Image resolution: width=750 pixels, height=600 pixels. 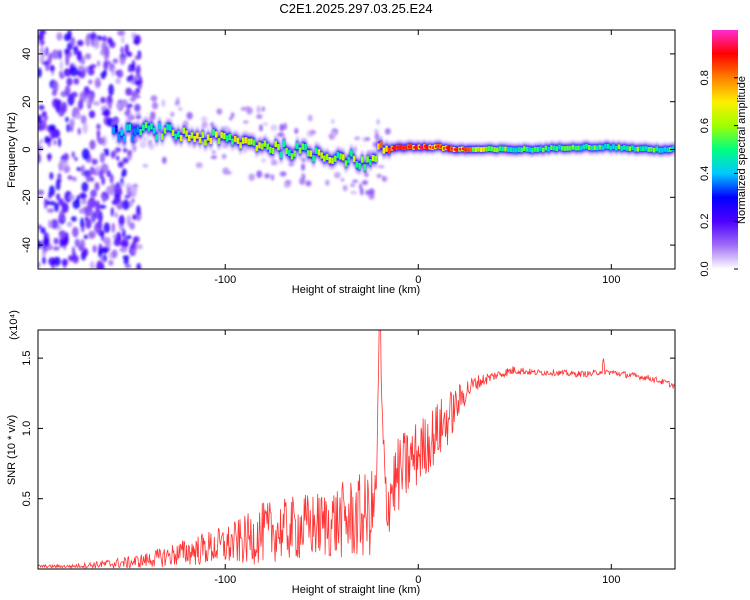 What do you see at coordinates (742, 150) in the screenshot?
I see `colorbar-label: Normalized spectral amplitude` at bounding box center [742, 150].